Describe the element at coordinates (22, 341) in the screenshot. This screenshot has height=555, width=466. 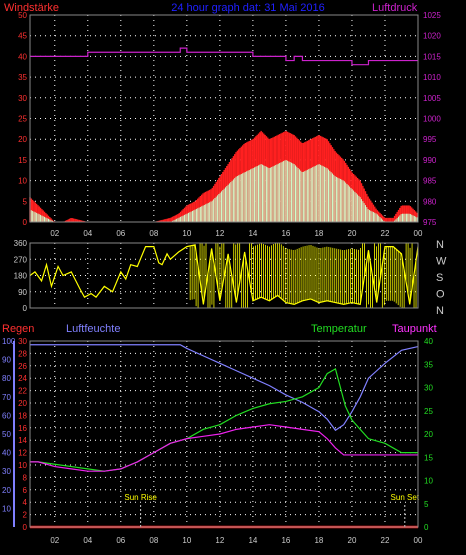
I see `rain-tick-label: 30` at that location.